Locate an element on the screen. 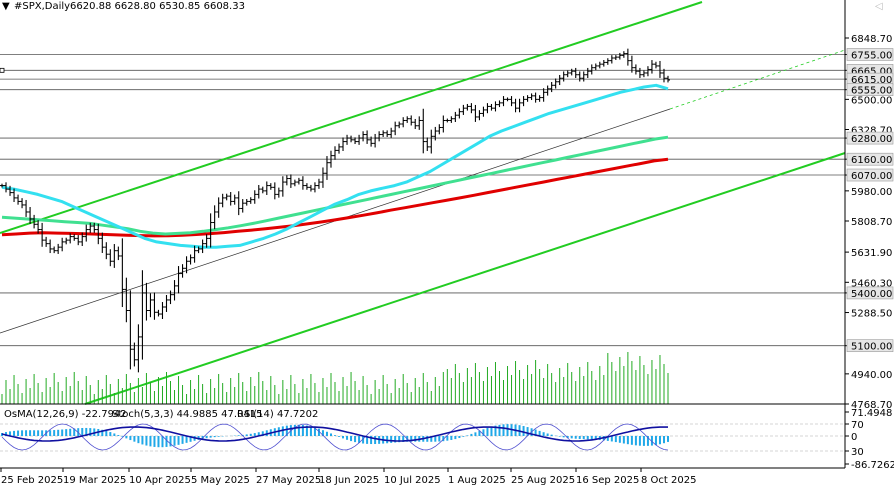 The image size is (894, 489). time-tick-label: 18 Jun 2025 is located at coordinates (349, 480).